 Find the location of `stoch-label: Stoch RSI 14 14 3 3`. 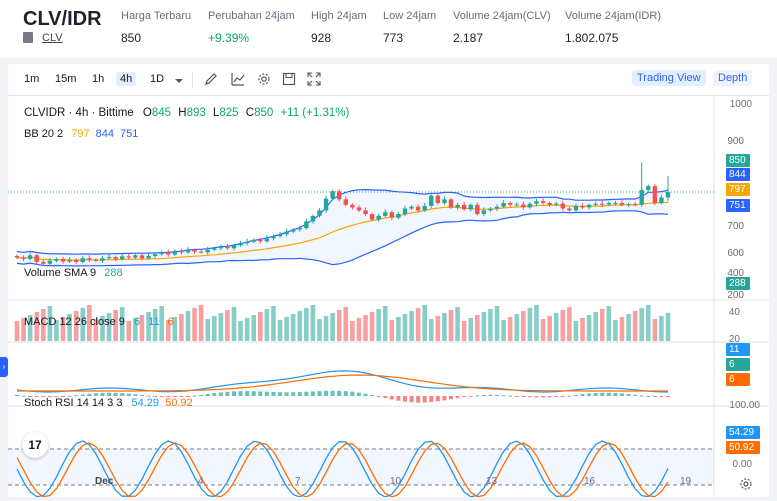

stoch-label: Stoch RSI 14 14 3 3 is located at coordinates (73, 403).